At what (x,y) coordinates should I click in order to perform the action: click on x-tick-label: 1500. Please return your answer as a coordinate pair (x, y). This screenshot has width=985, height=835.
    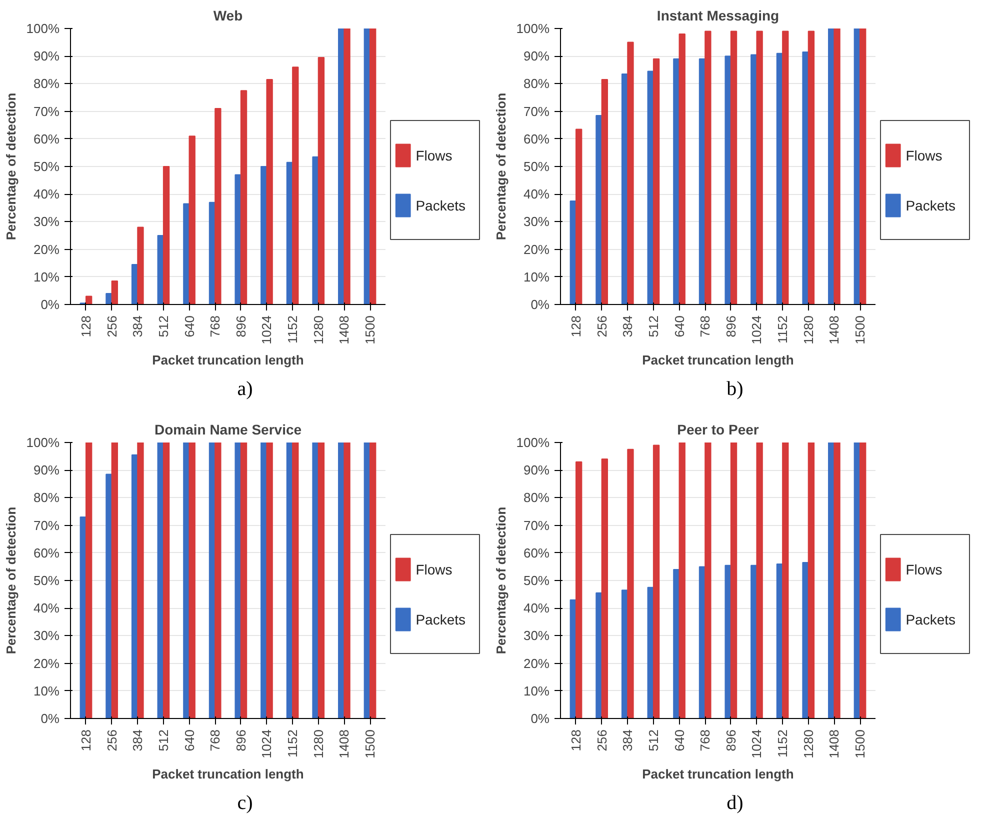
    Looking at the image, I should click on (370, 744).